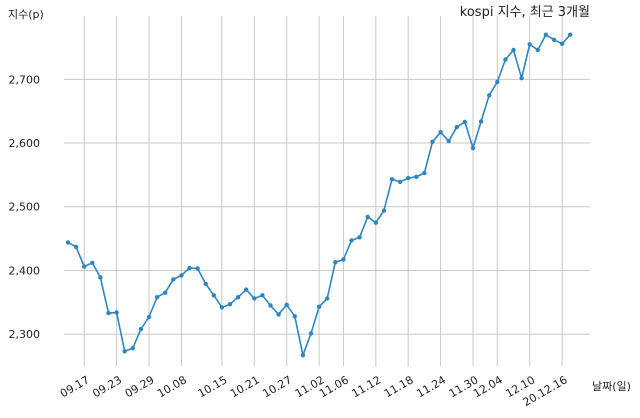 The image size is (640, 418). I want to click on x-tick-label: 10.15, so click(213, 386).